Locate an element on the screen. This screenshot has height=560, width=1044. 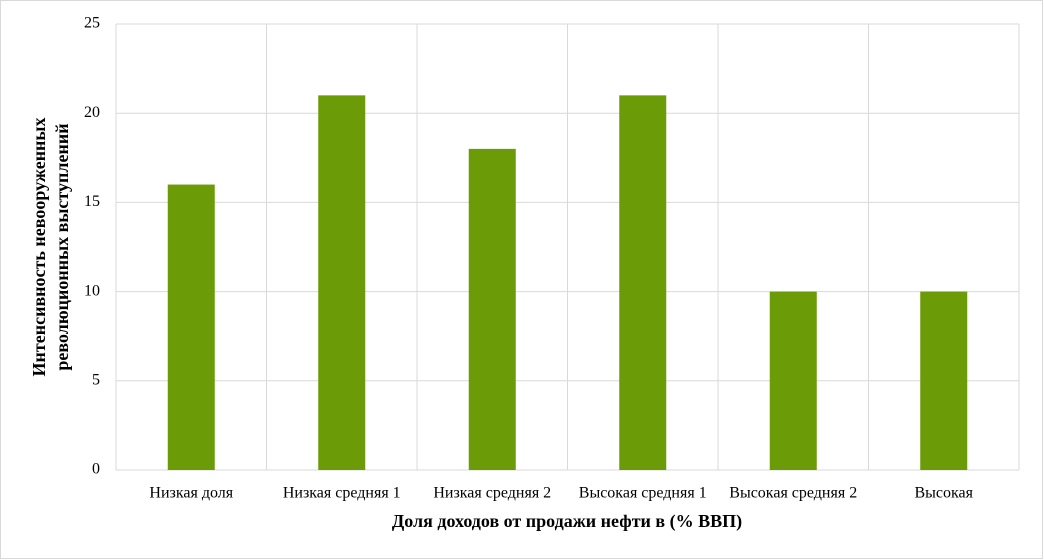
y-axis-label: революционных выступлений is located at coordinates (62, 246).